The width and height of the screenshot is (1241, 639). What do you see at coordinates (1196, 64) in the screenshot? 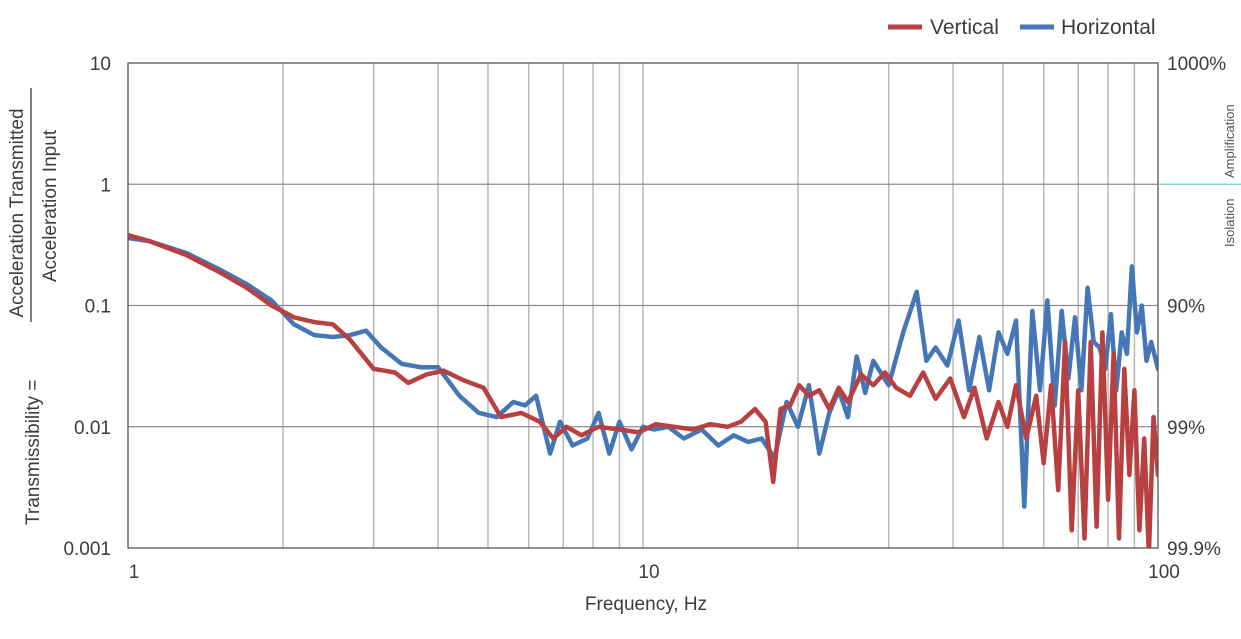
I see `right-axis-label: 1000%` at bounding box center [1196, 64].